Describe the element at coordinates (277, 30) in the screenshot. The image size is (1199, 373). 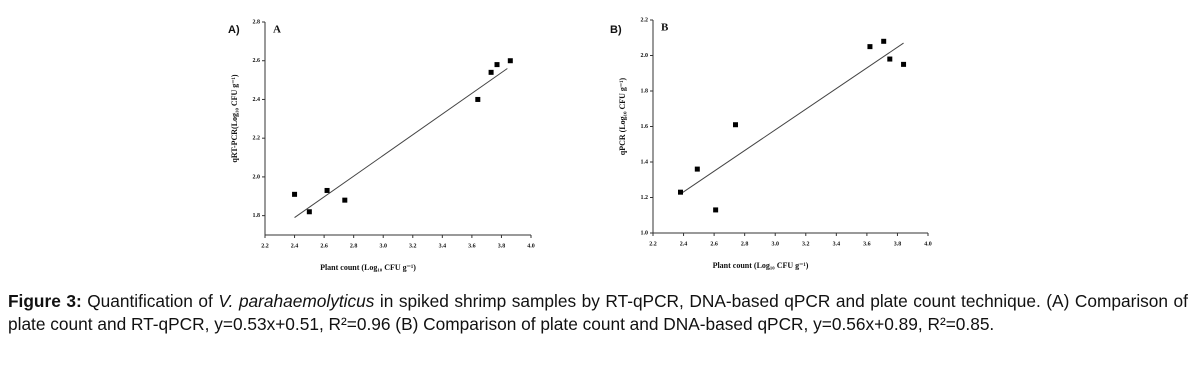
I see `panel-letter: A` at that location.